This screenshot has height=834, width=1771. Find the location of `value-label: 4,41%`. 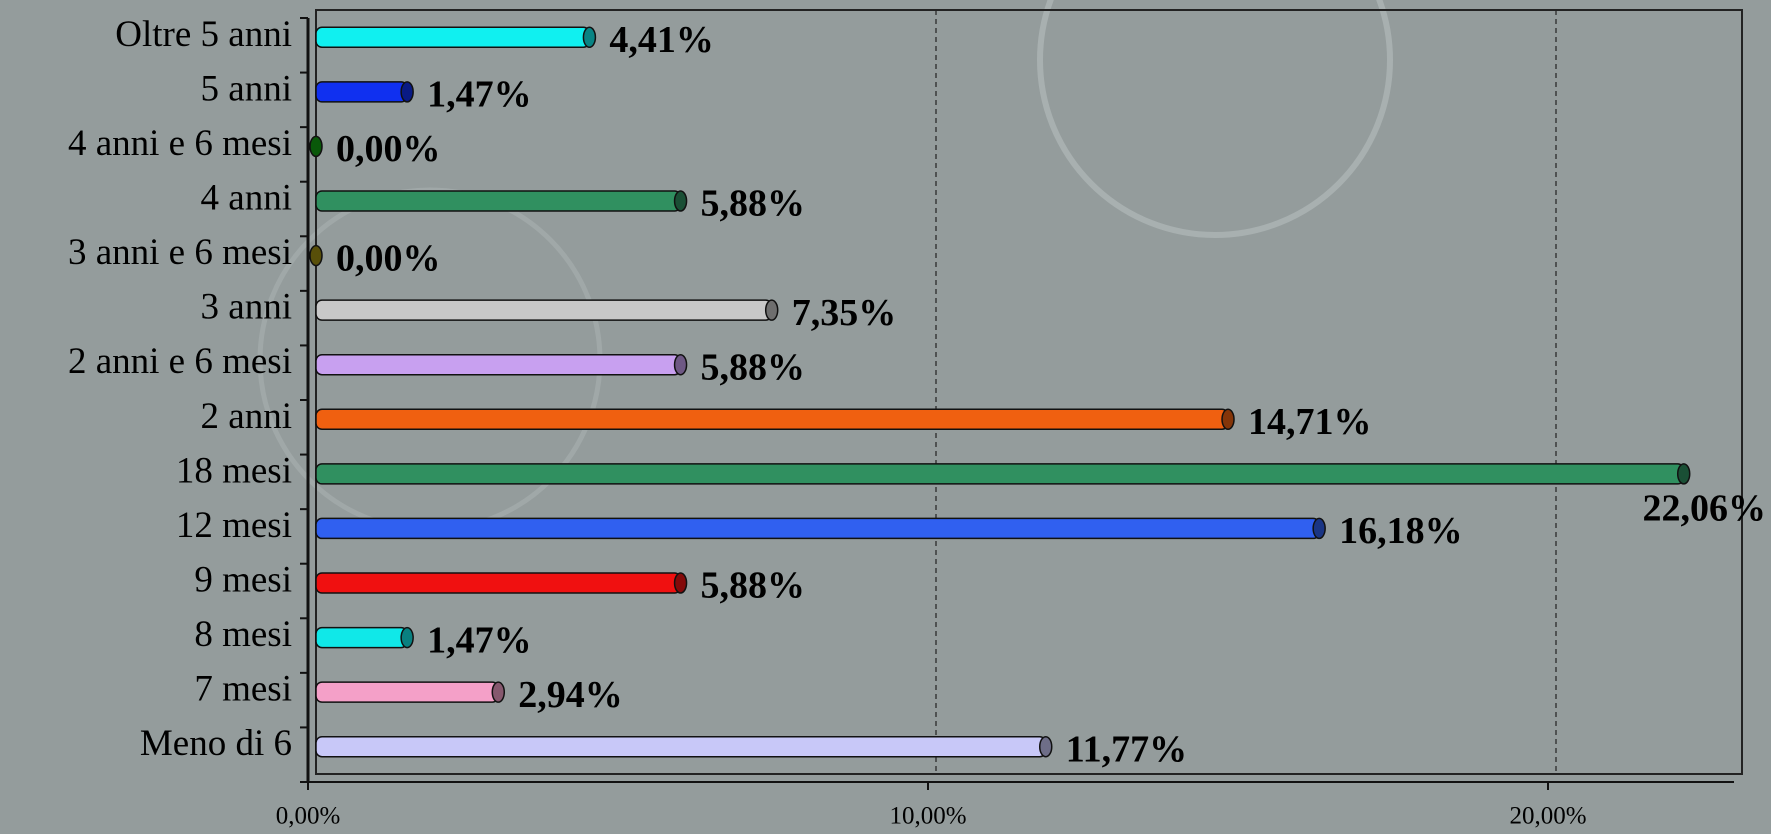

value-label: 4,41% is located at coordinates (661, 40).